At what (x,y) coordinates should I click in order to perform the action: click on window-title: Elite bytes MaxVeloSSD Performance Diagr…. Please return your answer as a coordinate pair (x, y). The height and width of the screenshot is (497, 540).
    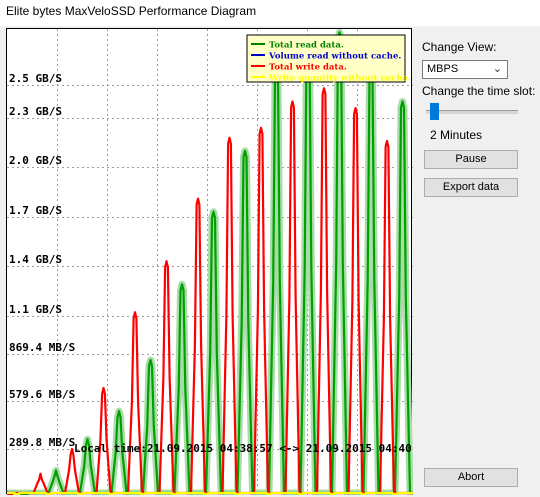
    Looking at the image, I should click on (131, 11).